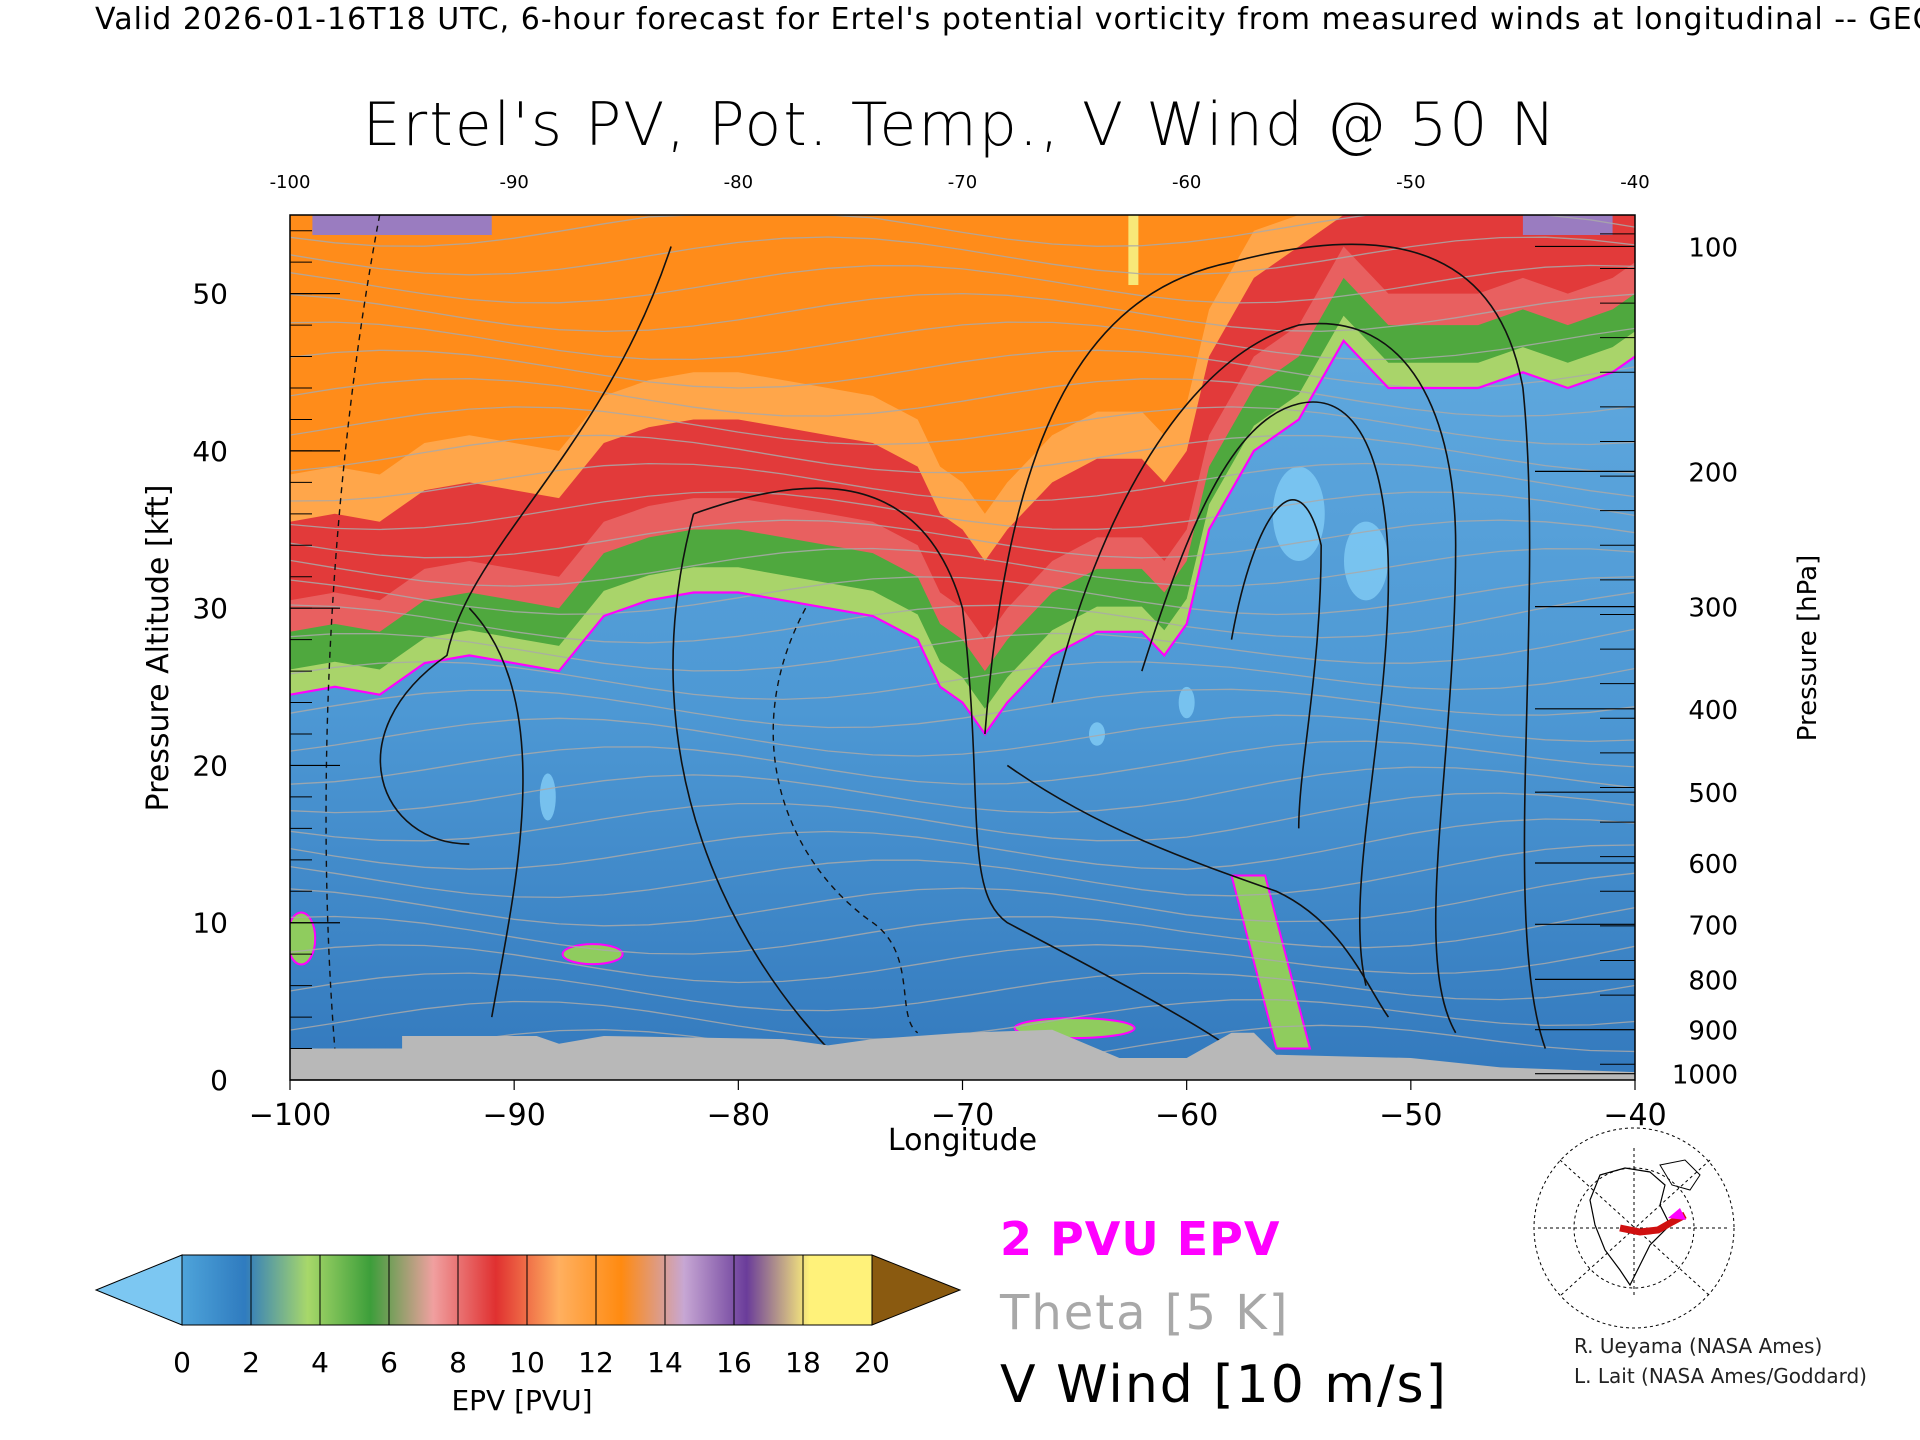 Image resolution: width=1920 pixels, height=1440 pixels. What do you see at coordinates (738, 182) in the screenshot?
I see `top-tick-label: -80` at bounding box center [738, 182].